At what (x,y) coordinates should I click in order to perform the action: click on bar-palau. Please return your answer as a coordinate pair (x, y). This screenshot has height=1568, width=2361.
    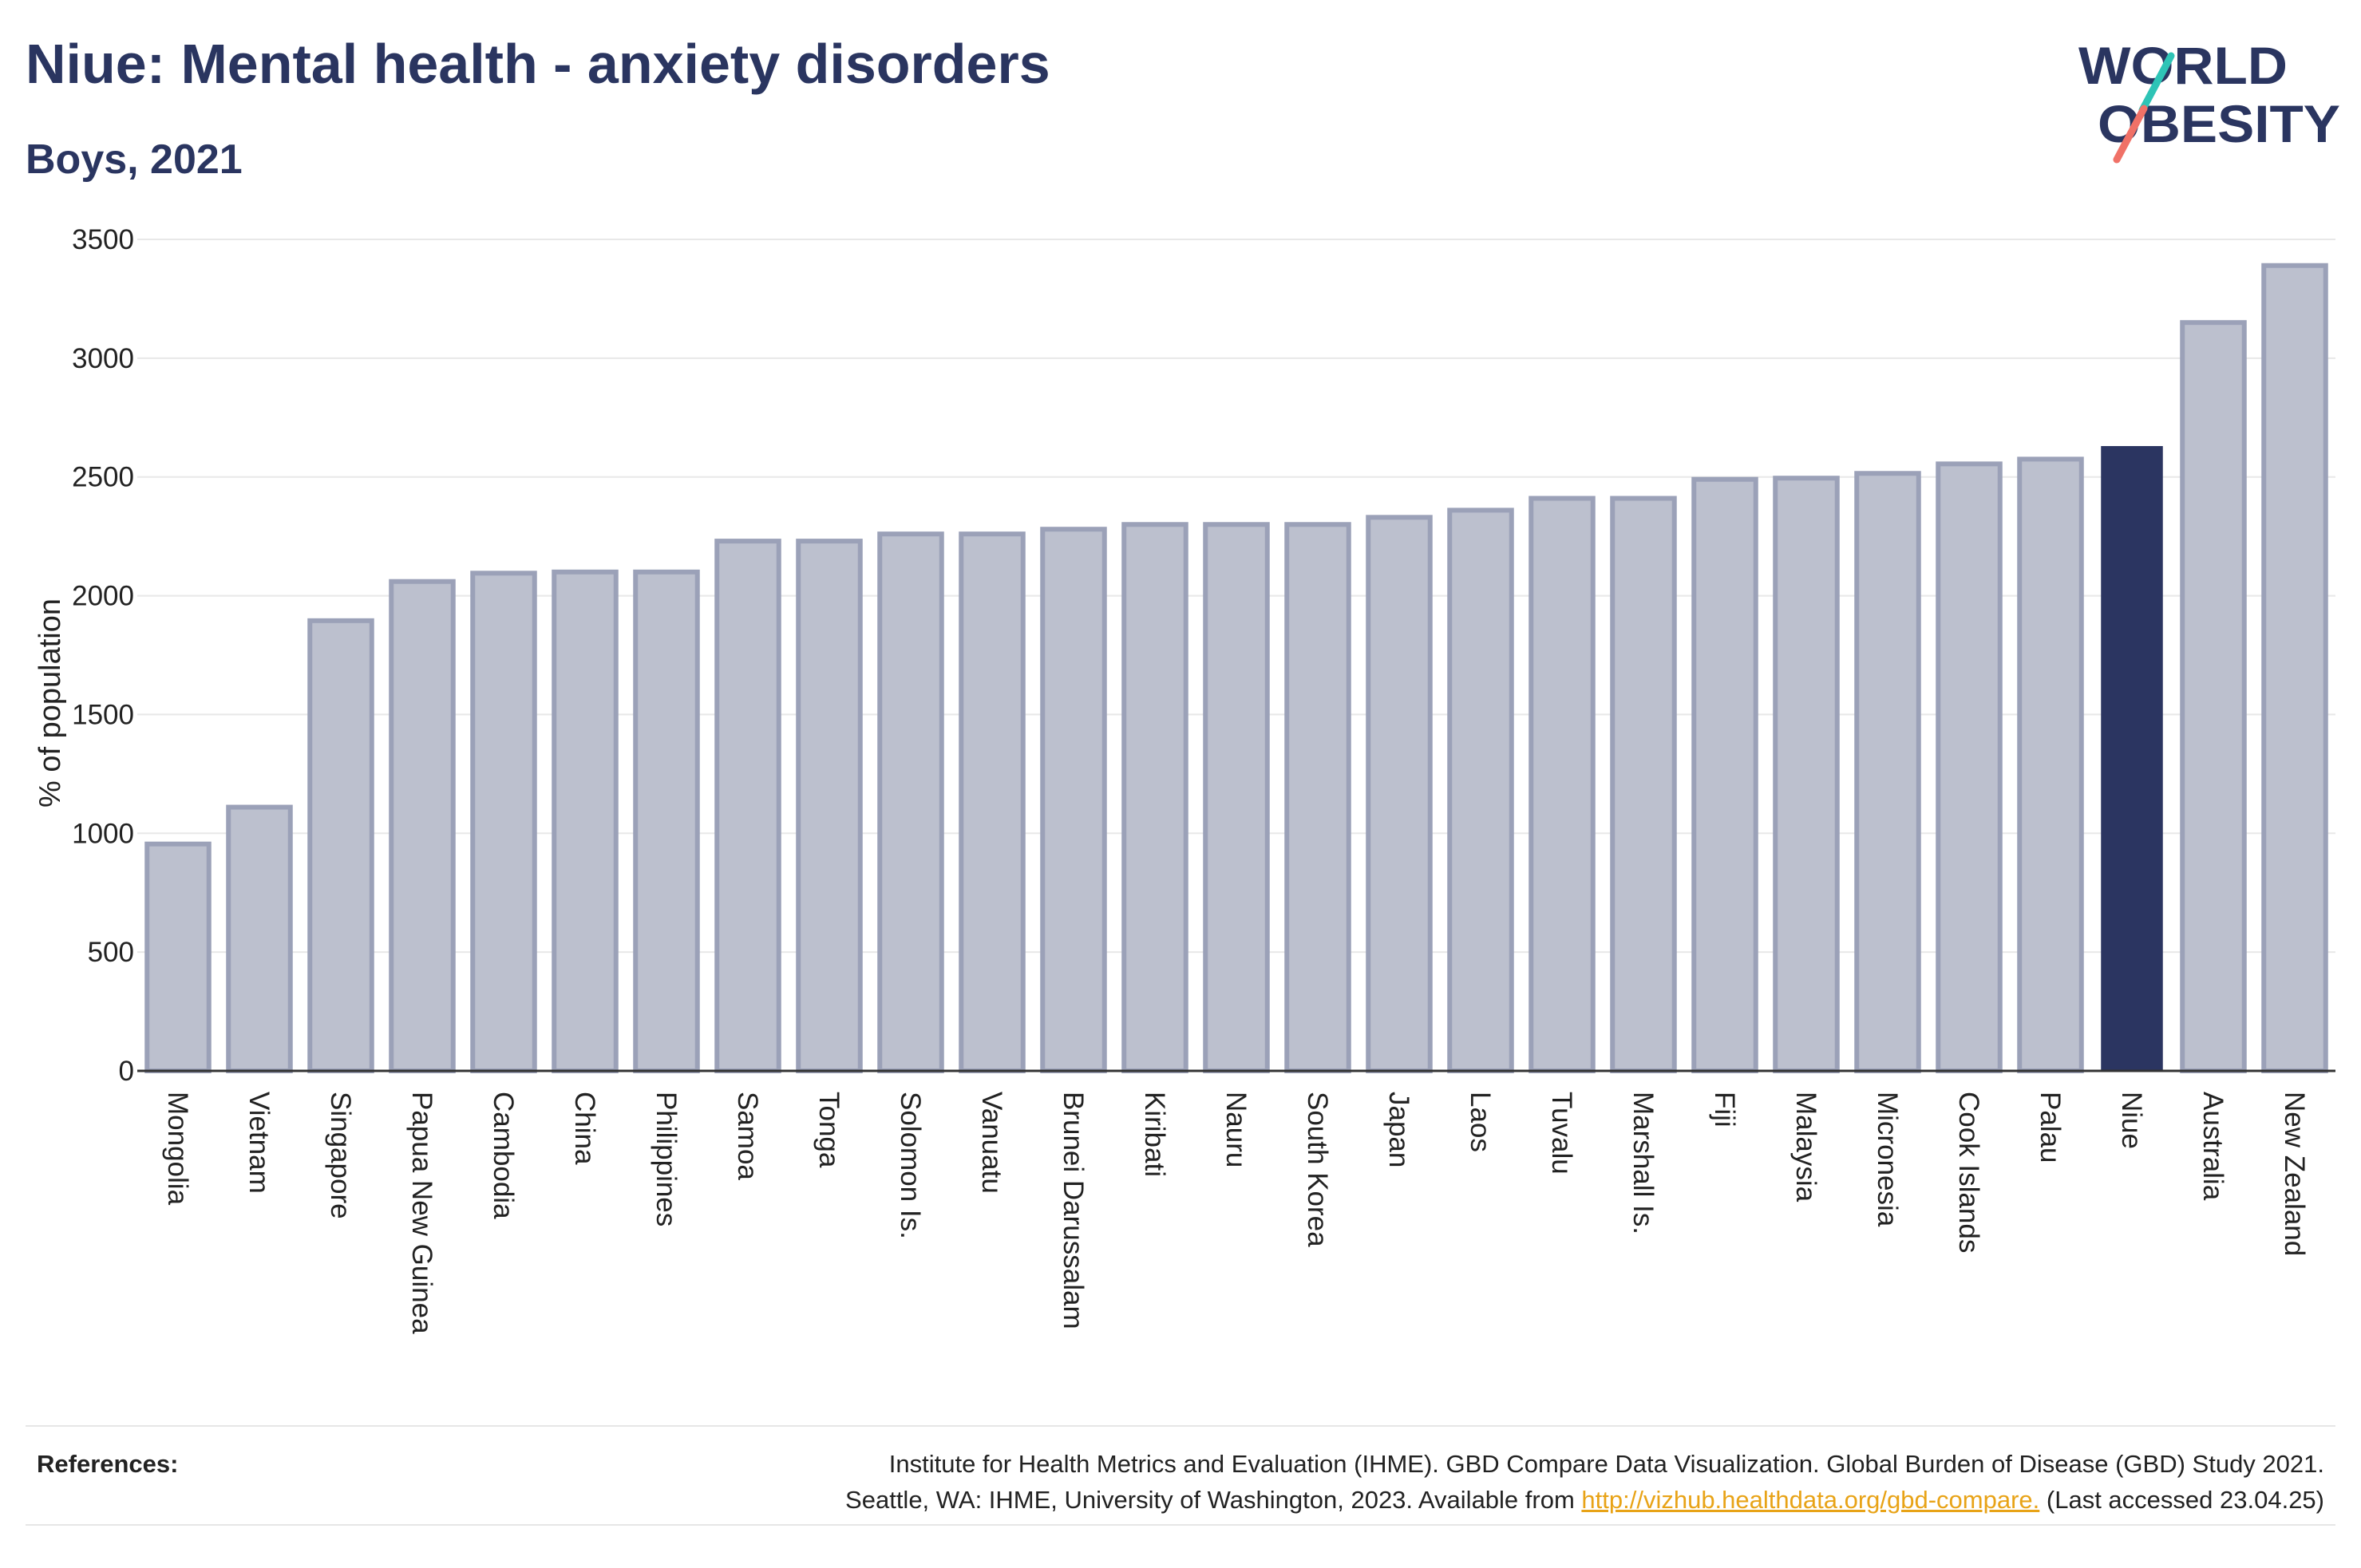
    Looking at the image, I should click on (2050, 764).